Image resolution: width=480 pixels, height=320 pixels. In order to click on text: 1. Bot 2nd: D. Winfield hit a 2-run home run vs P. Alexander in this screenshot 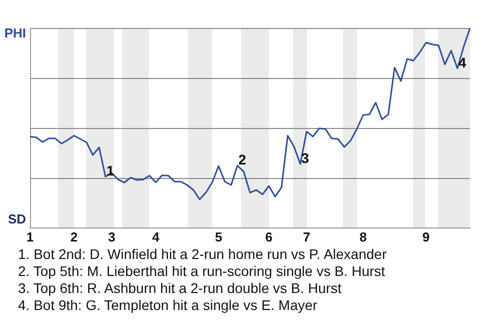, I will do `click(202, 254)`.